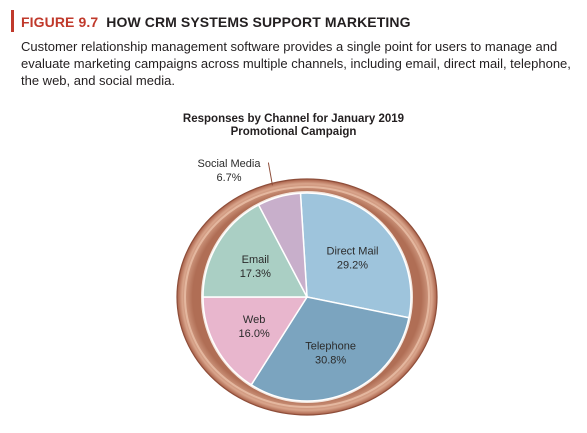  Describe the element at coordinates (293, 132) in the screenshot. I see `chart-subtitle: Promotional Campaign` at that location.